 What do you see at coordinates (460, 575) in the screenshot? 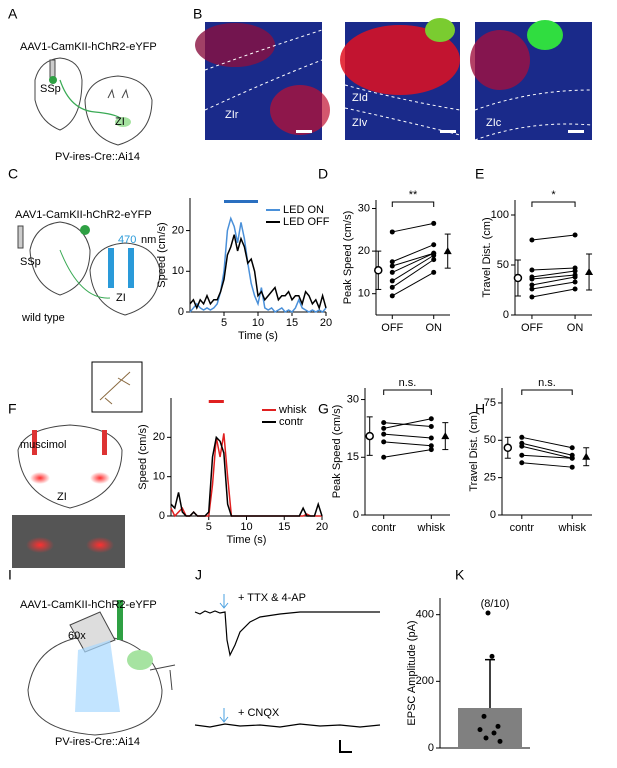
I see `panel-label: K` at bounding box center [460, 575].